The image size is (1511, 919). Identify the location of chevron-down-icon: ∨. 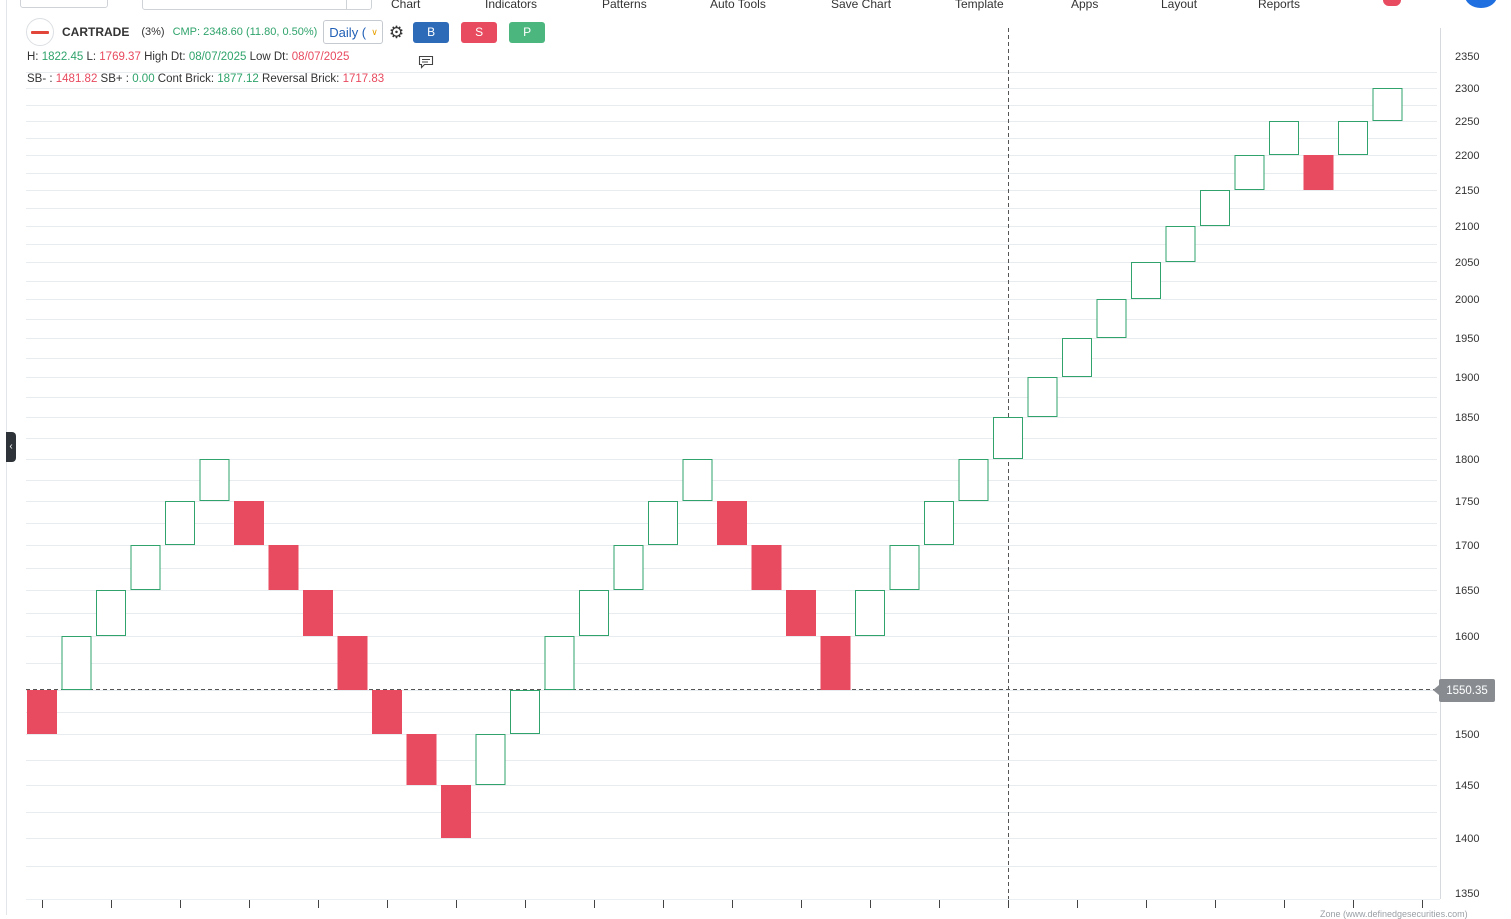
(374, 31).